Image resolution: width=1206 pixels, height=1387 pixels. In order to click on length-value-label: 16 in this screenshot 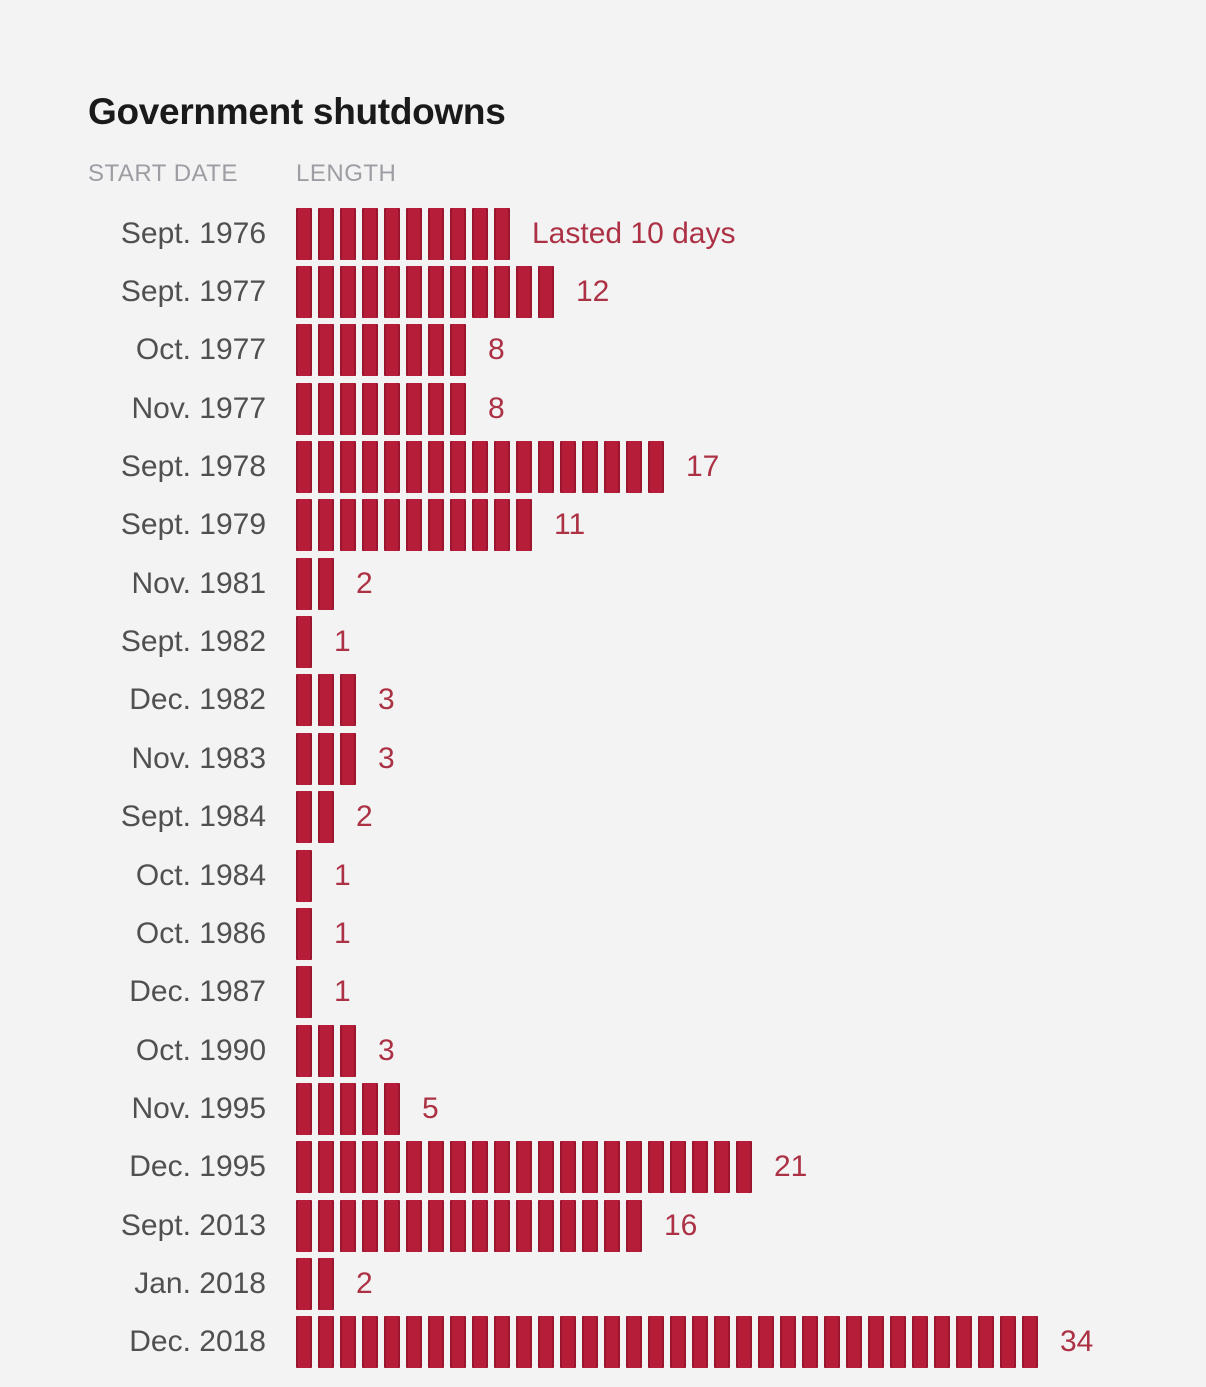, I will do `click(681, 1225)`.